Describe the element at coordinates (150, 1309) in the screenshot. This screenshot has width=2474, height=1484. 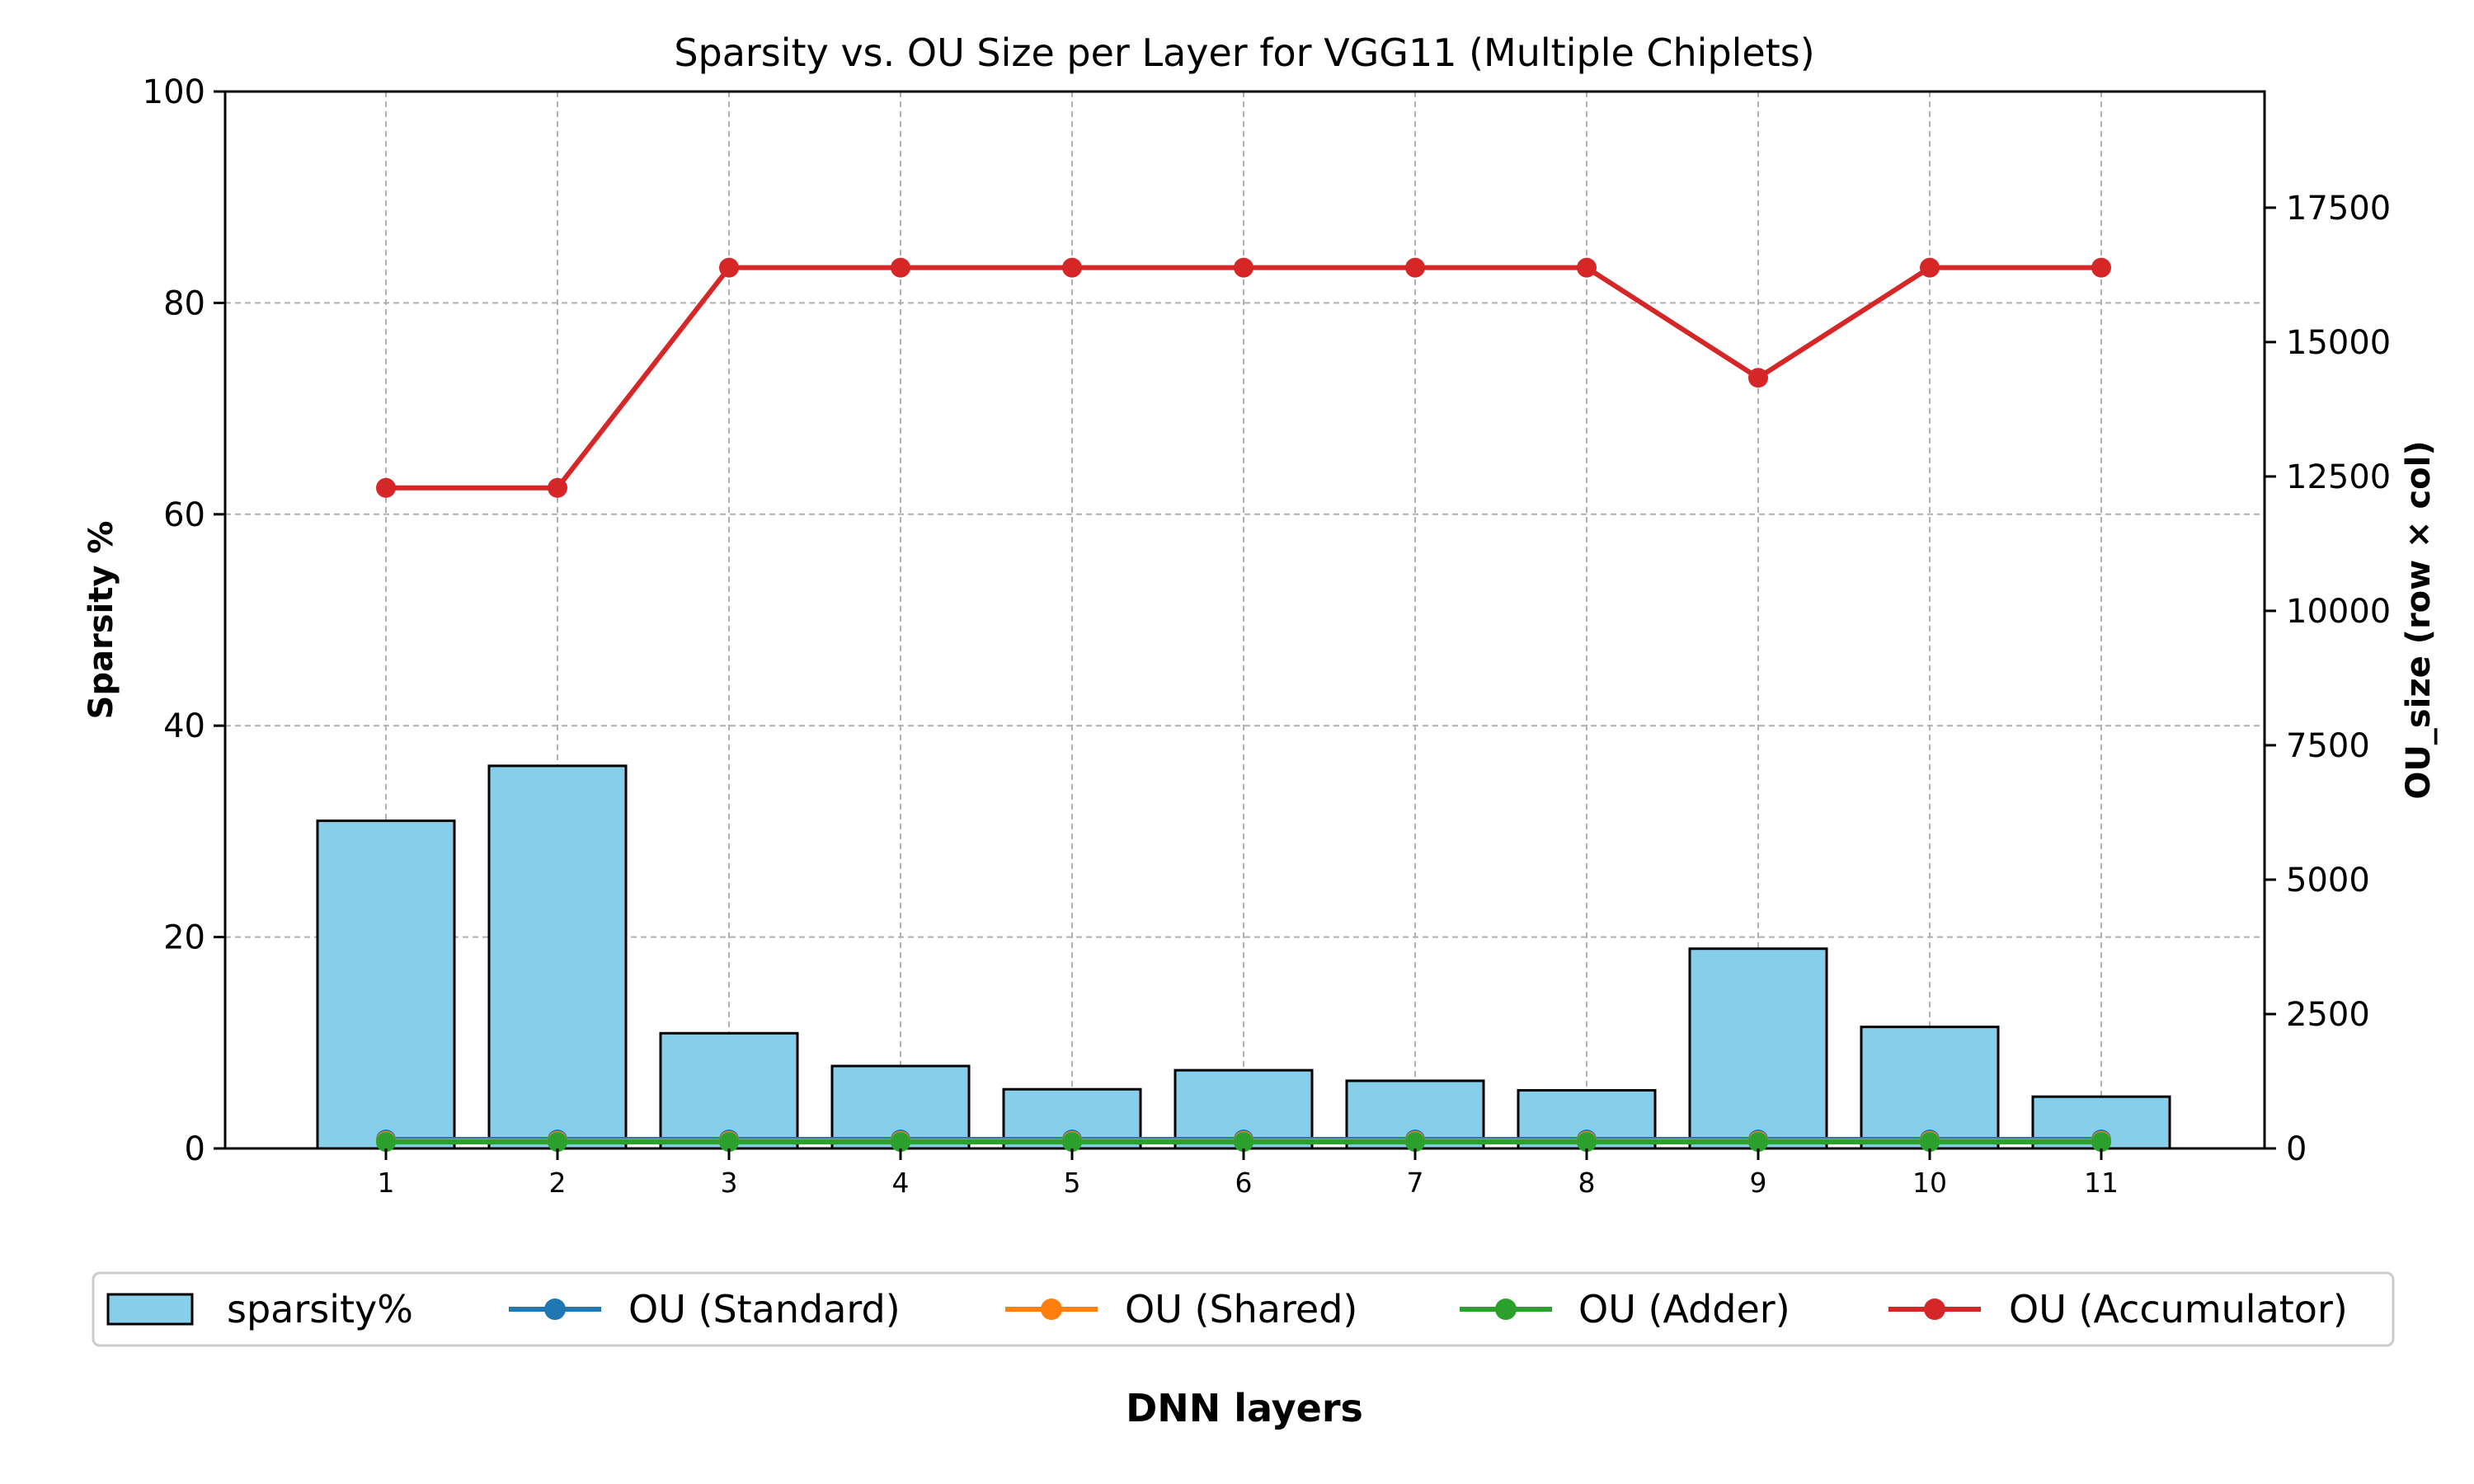
I see `legend-swatch-bar` at that location.